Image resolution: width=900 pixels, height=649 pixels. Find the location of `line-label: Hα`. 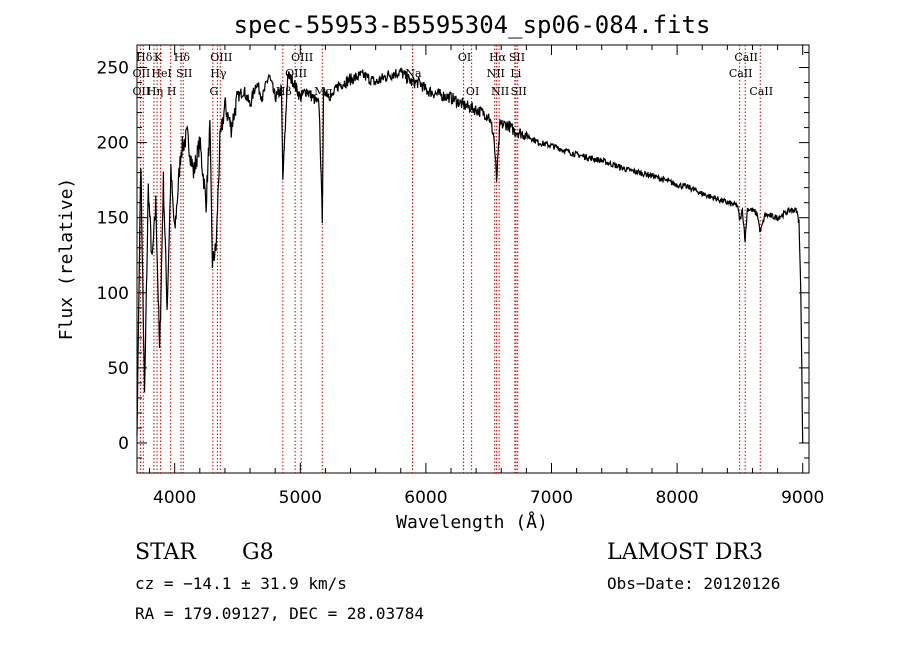

line-label: Hα is located at coordinates (498, 57).